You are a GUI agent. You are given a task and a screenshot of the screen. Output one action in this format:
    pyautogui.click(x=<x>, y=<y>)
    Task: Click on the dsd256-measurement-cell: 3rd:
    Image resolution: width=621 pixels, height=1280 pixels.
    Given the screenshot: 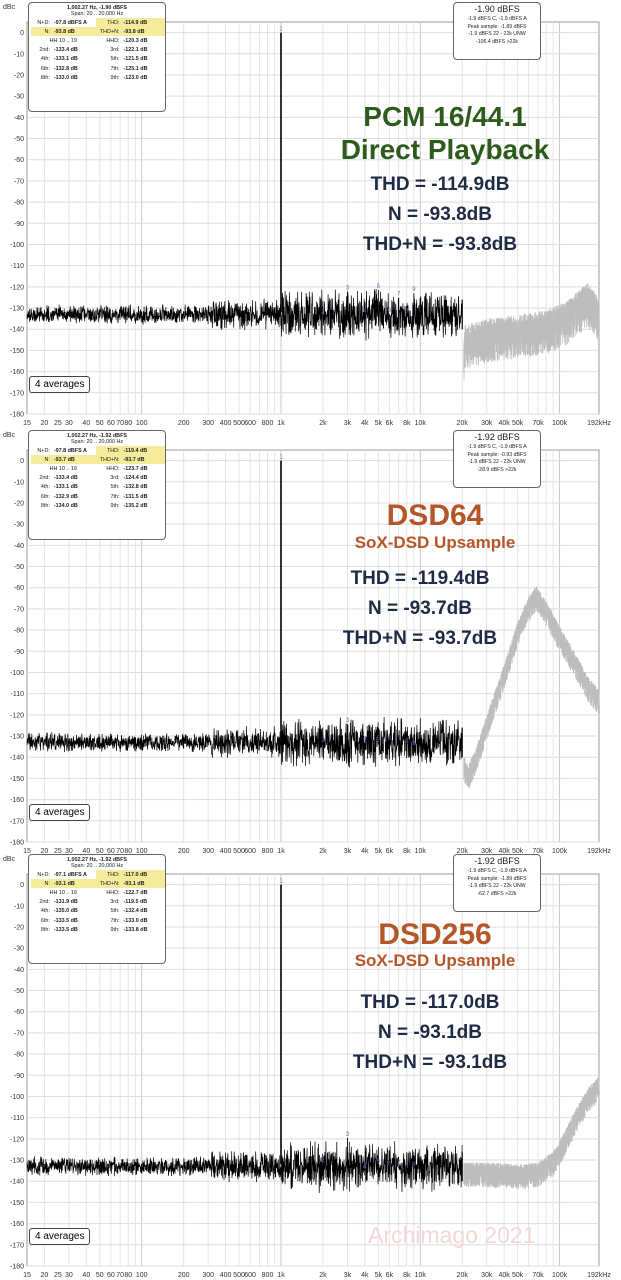 What is the action you would take?
    pyautogui.click(x=115, y=902)
    